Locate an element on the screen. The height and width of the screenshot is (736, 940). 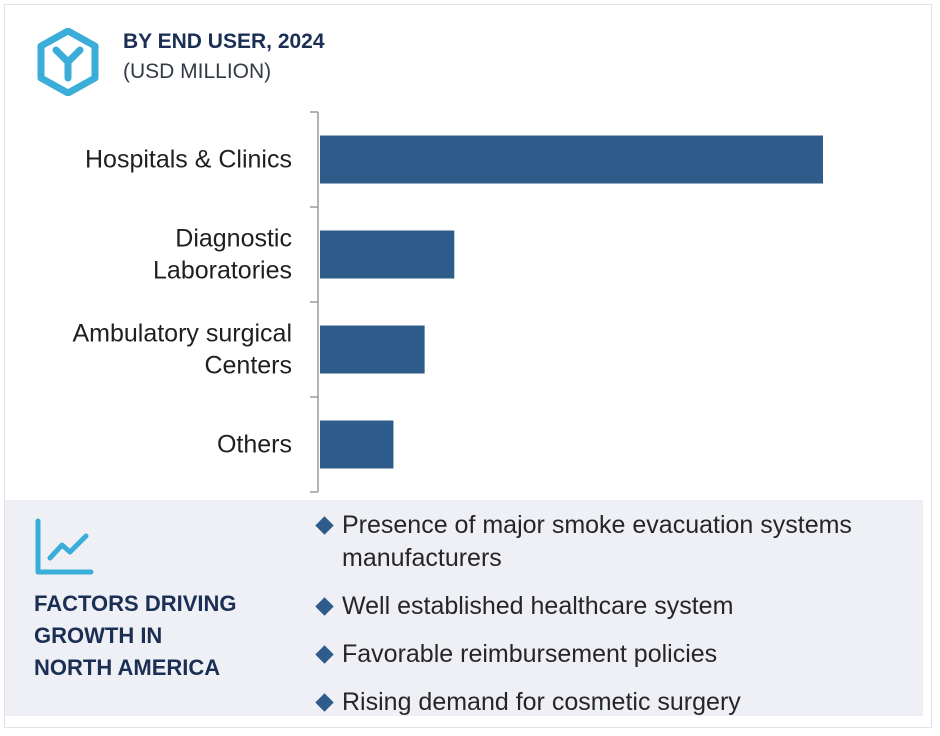
category-label: Laboratories is located at coordinates (222, 271).